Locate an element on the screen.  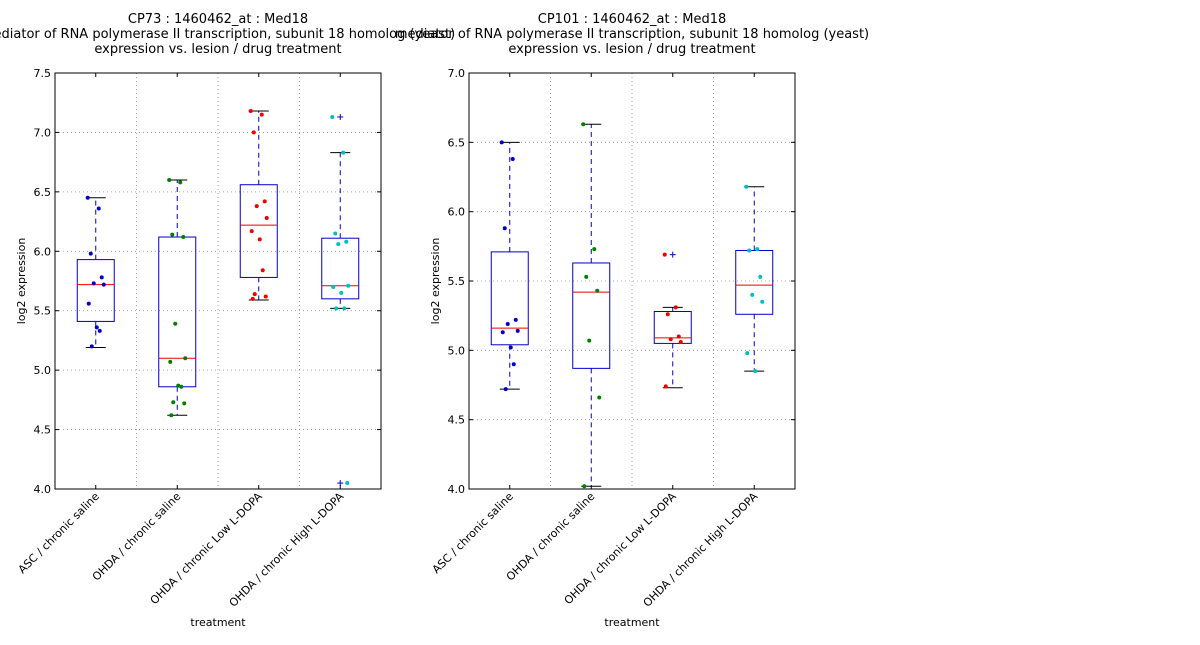
y-axis-label: log2 expression is located at coordinates (435, 281).